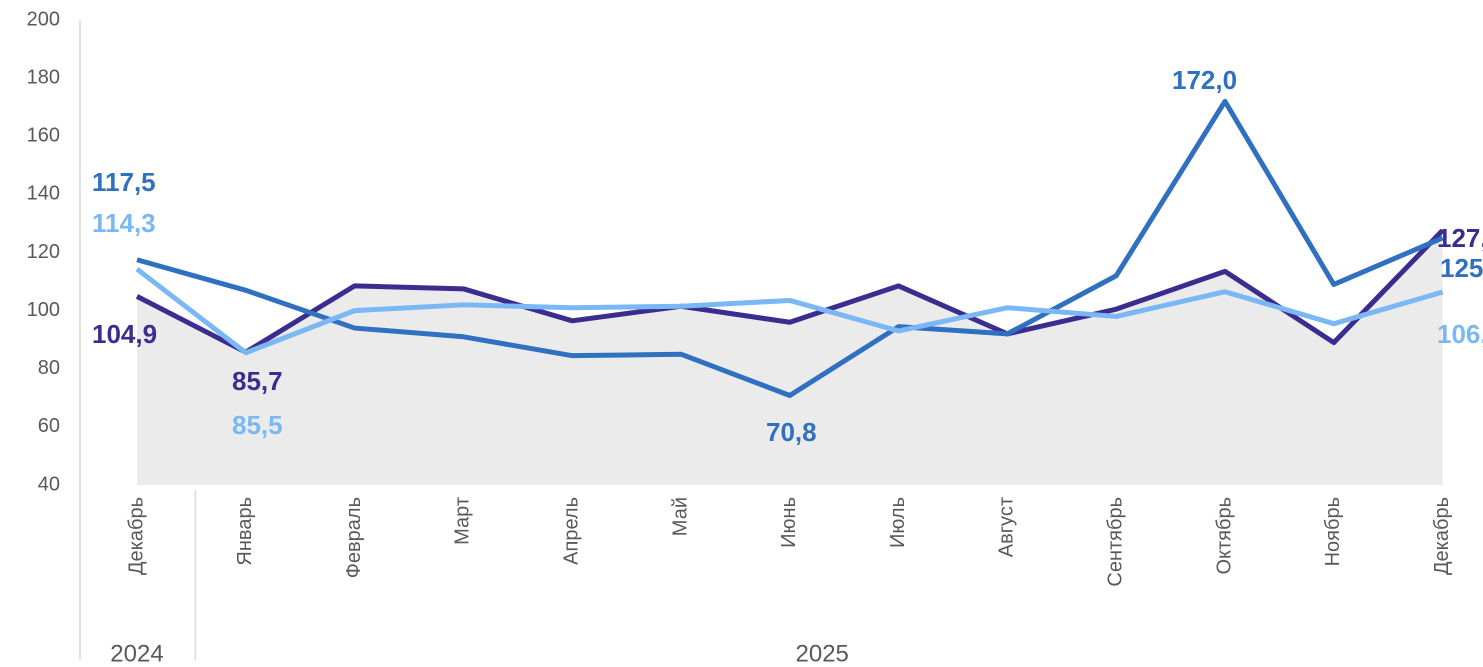 This screenshot has height=667, width=1483. Describe the element at coordinates (1204, 80) in the screenshot. I see `data-label: 172,0` at that location.